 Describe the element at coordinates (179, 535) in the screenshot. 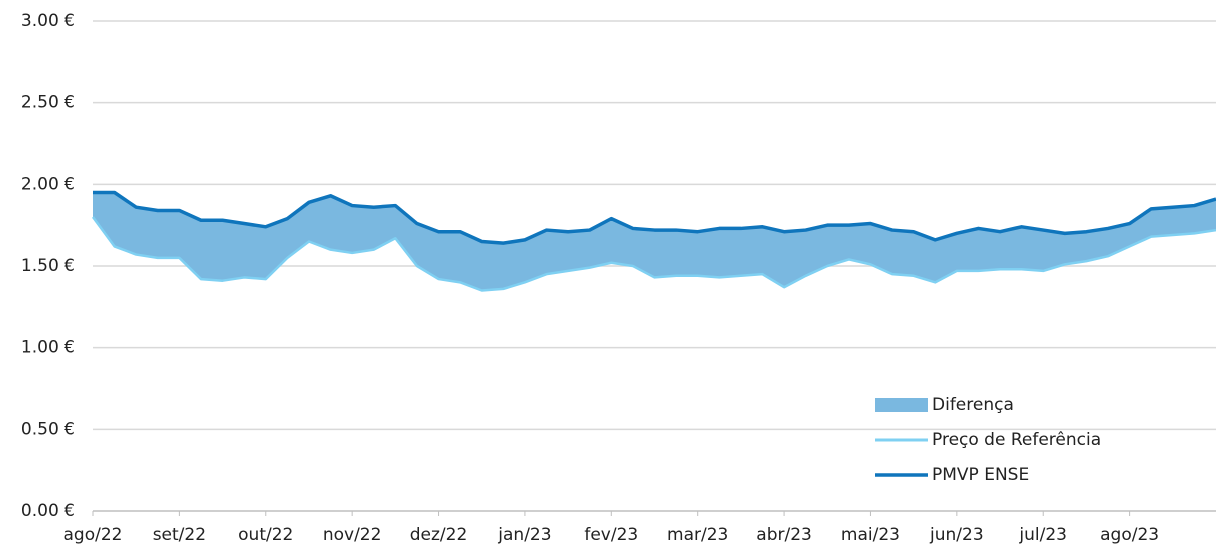

I see `x-tick-label: set/22` at that location.